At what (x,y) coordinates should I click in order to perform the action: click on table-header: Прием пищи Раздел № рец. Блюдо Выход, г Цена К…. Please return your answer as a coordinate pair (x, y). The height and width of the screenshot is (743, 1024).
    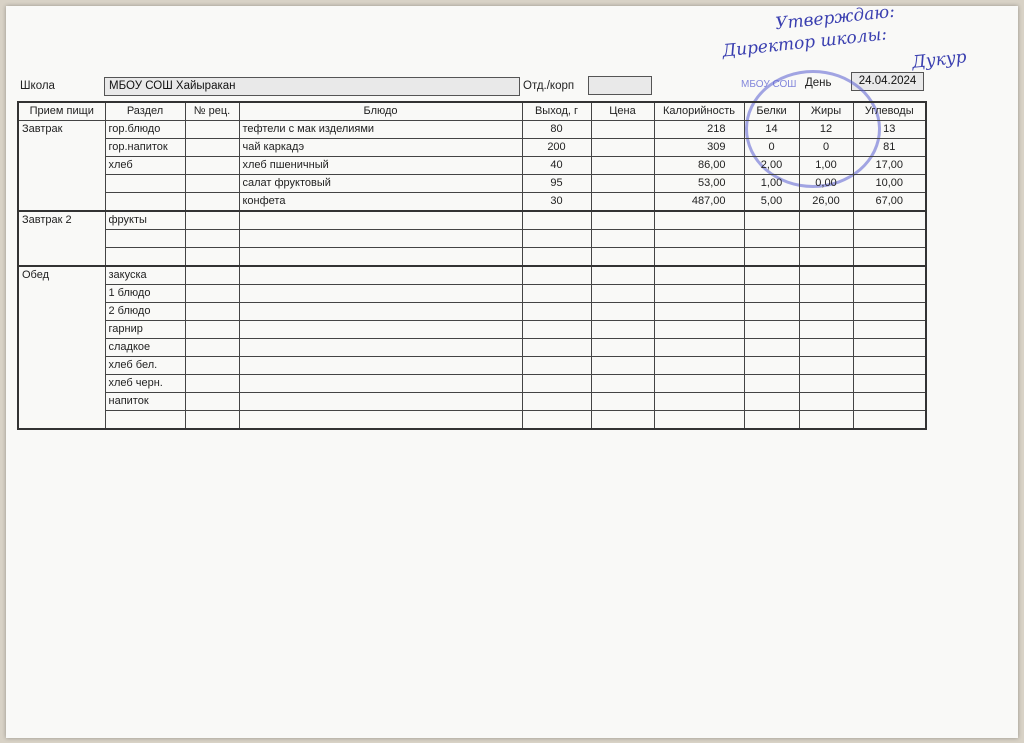
    Looking at the image, I should click on (472, 111).